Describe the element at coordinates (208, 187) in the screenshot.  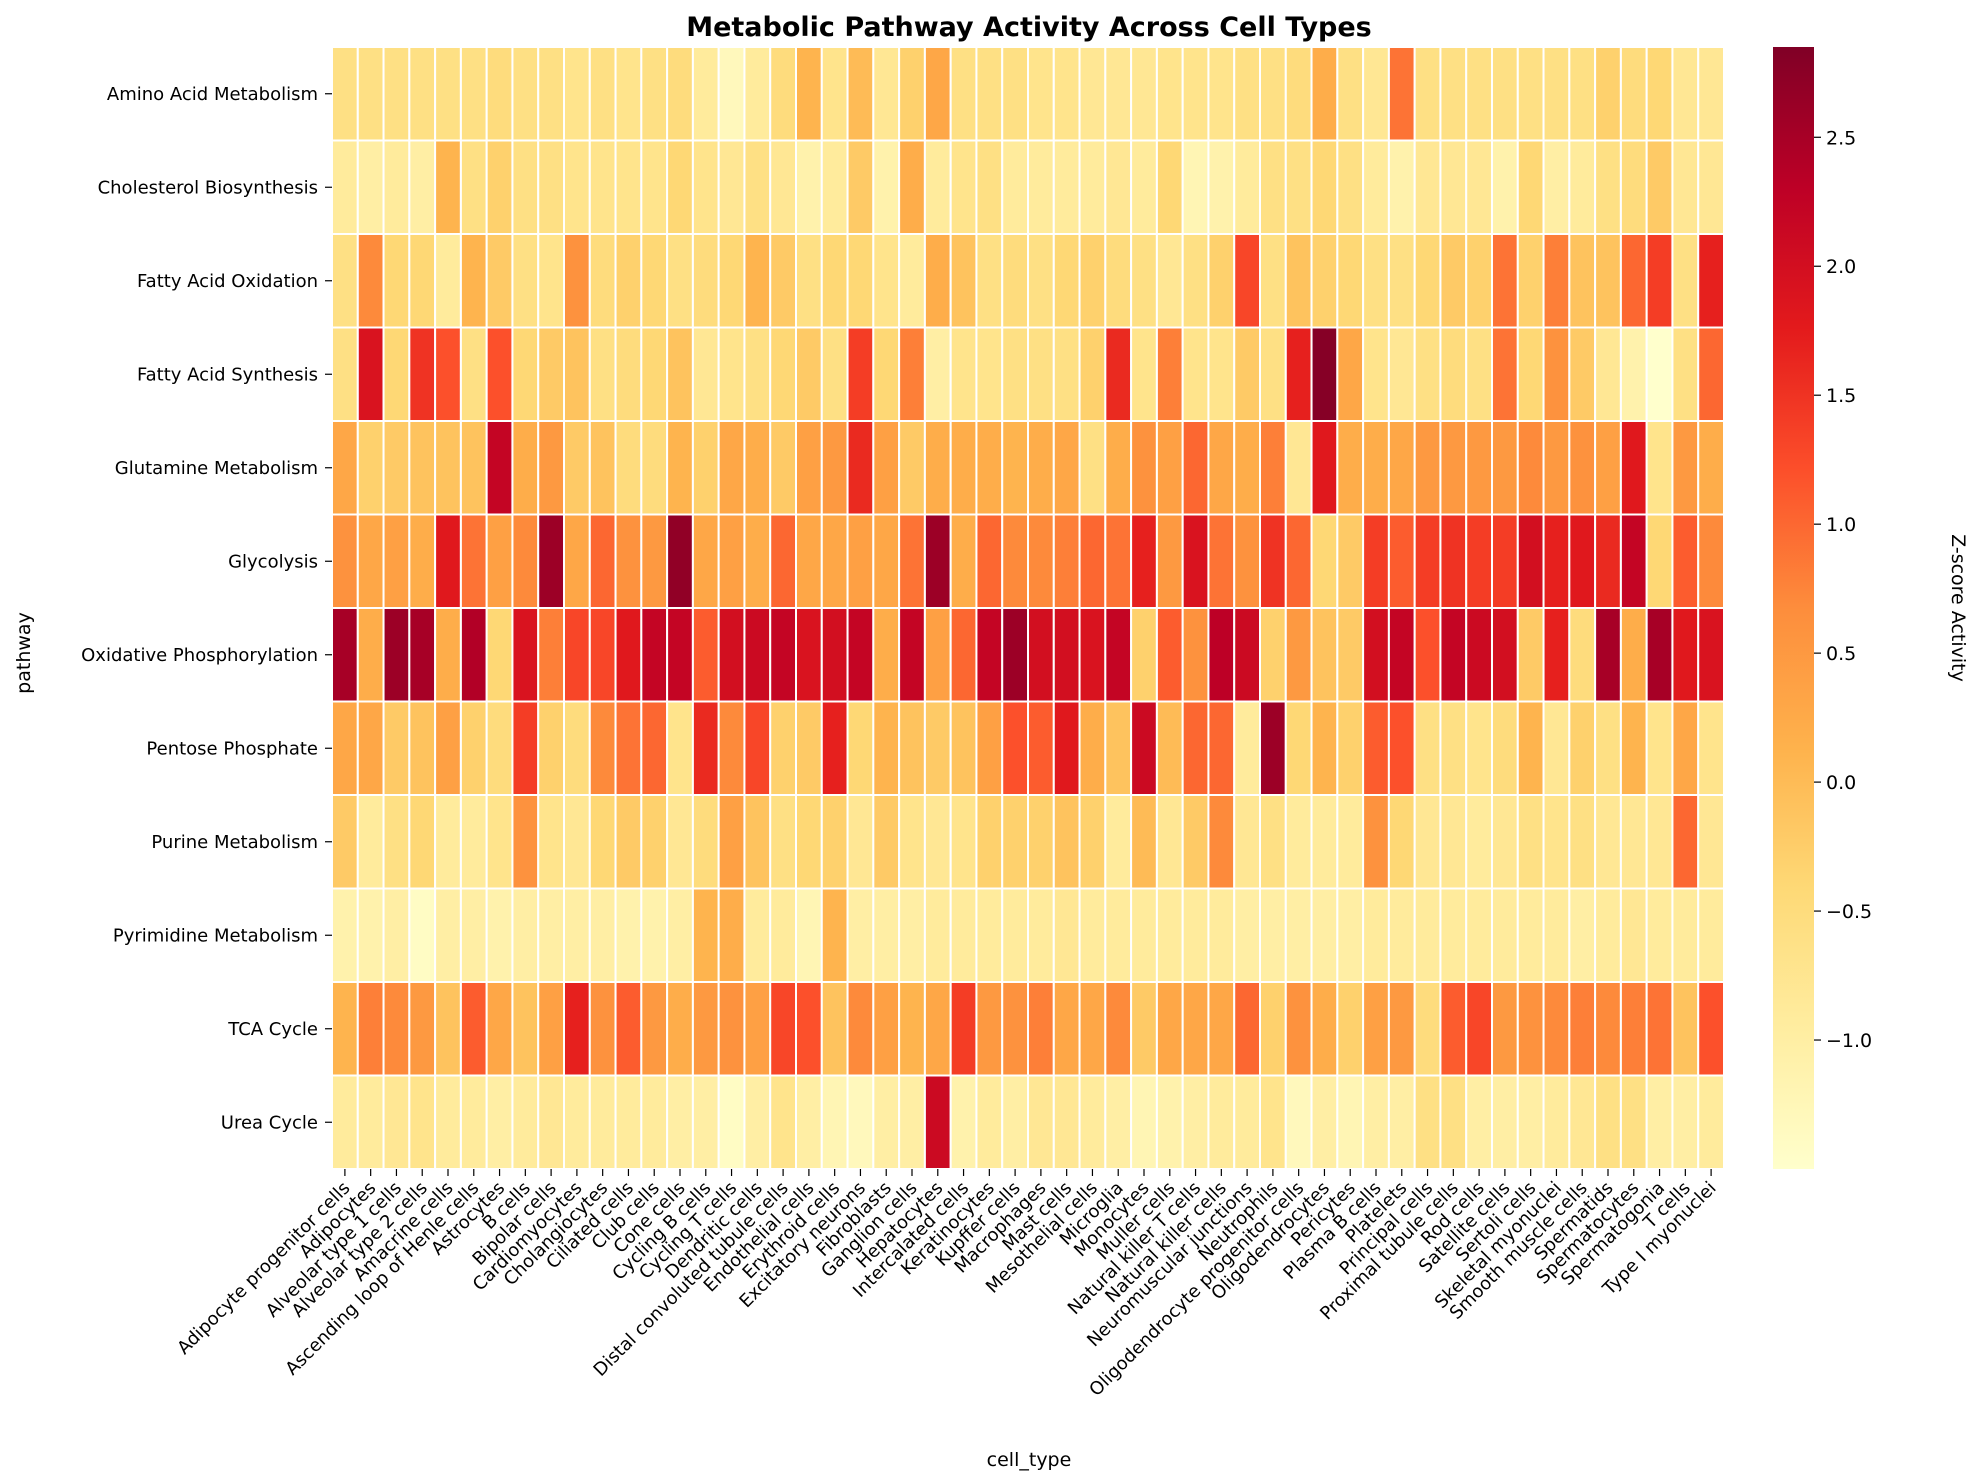
I see `y-tick-label: Cholesterol Biosynthesis` at that location.